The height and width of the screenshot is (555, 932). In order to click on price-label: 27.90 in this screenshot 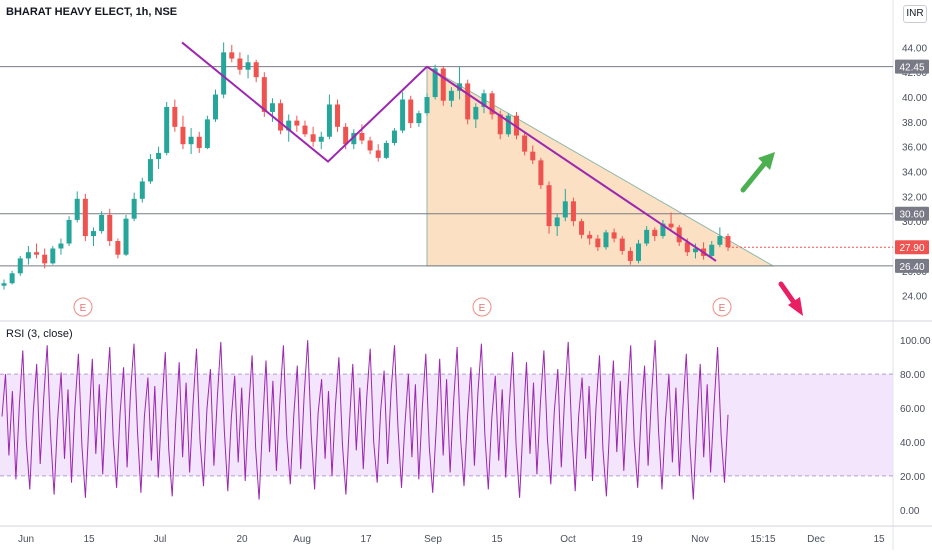, I will do `click(912, 247)`.